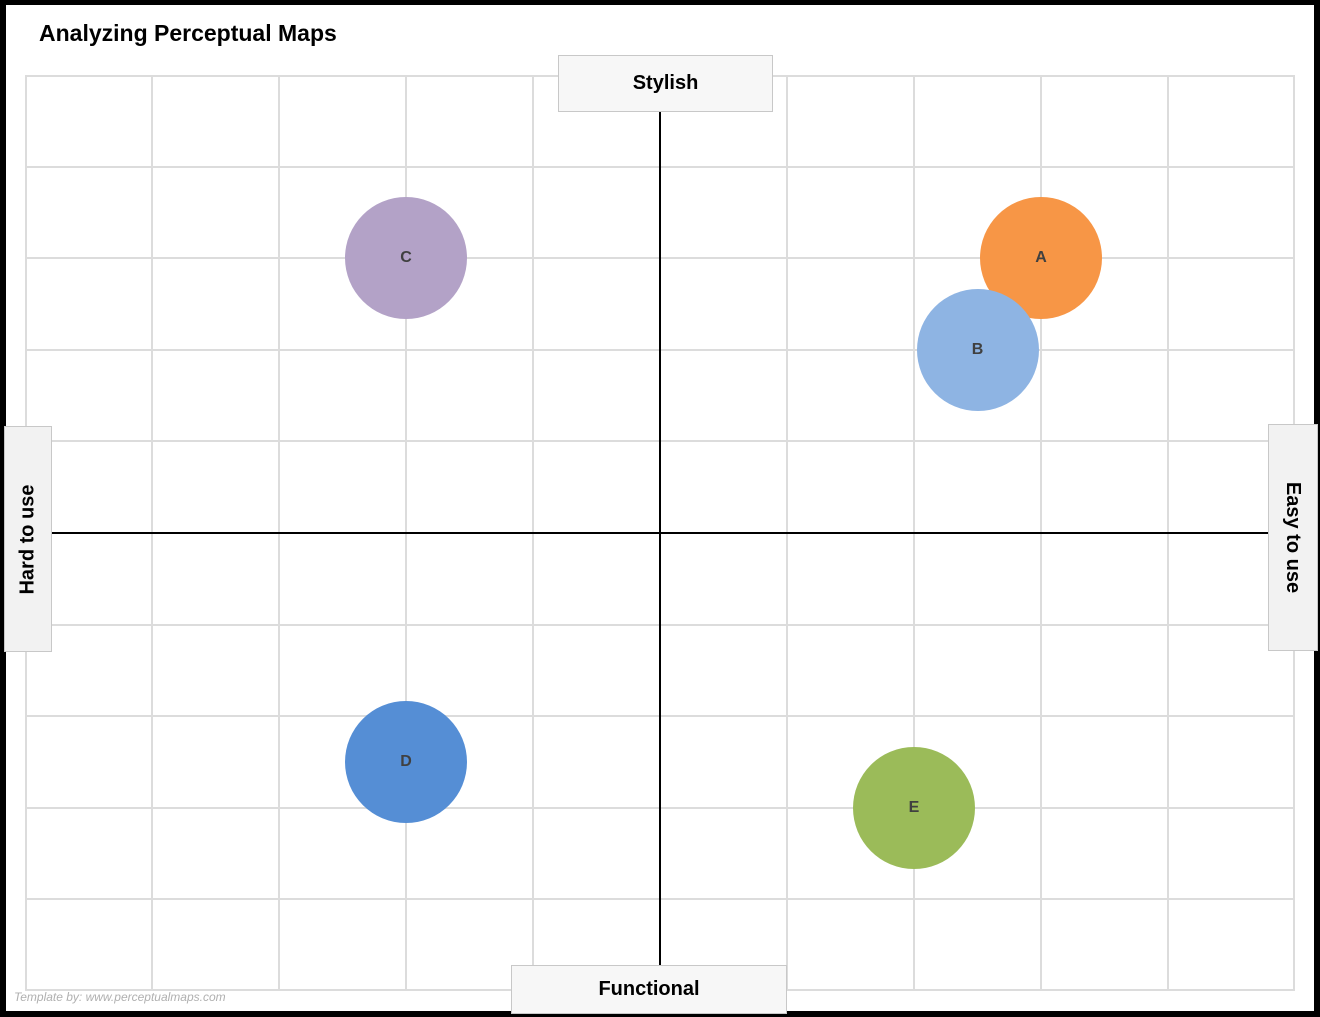  I want to click on bubble-label: A, so click(1041, 258).